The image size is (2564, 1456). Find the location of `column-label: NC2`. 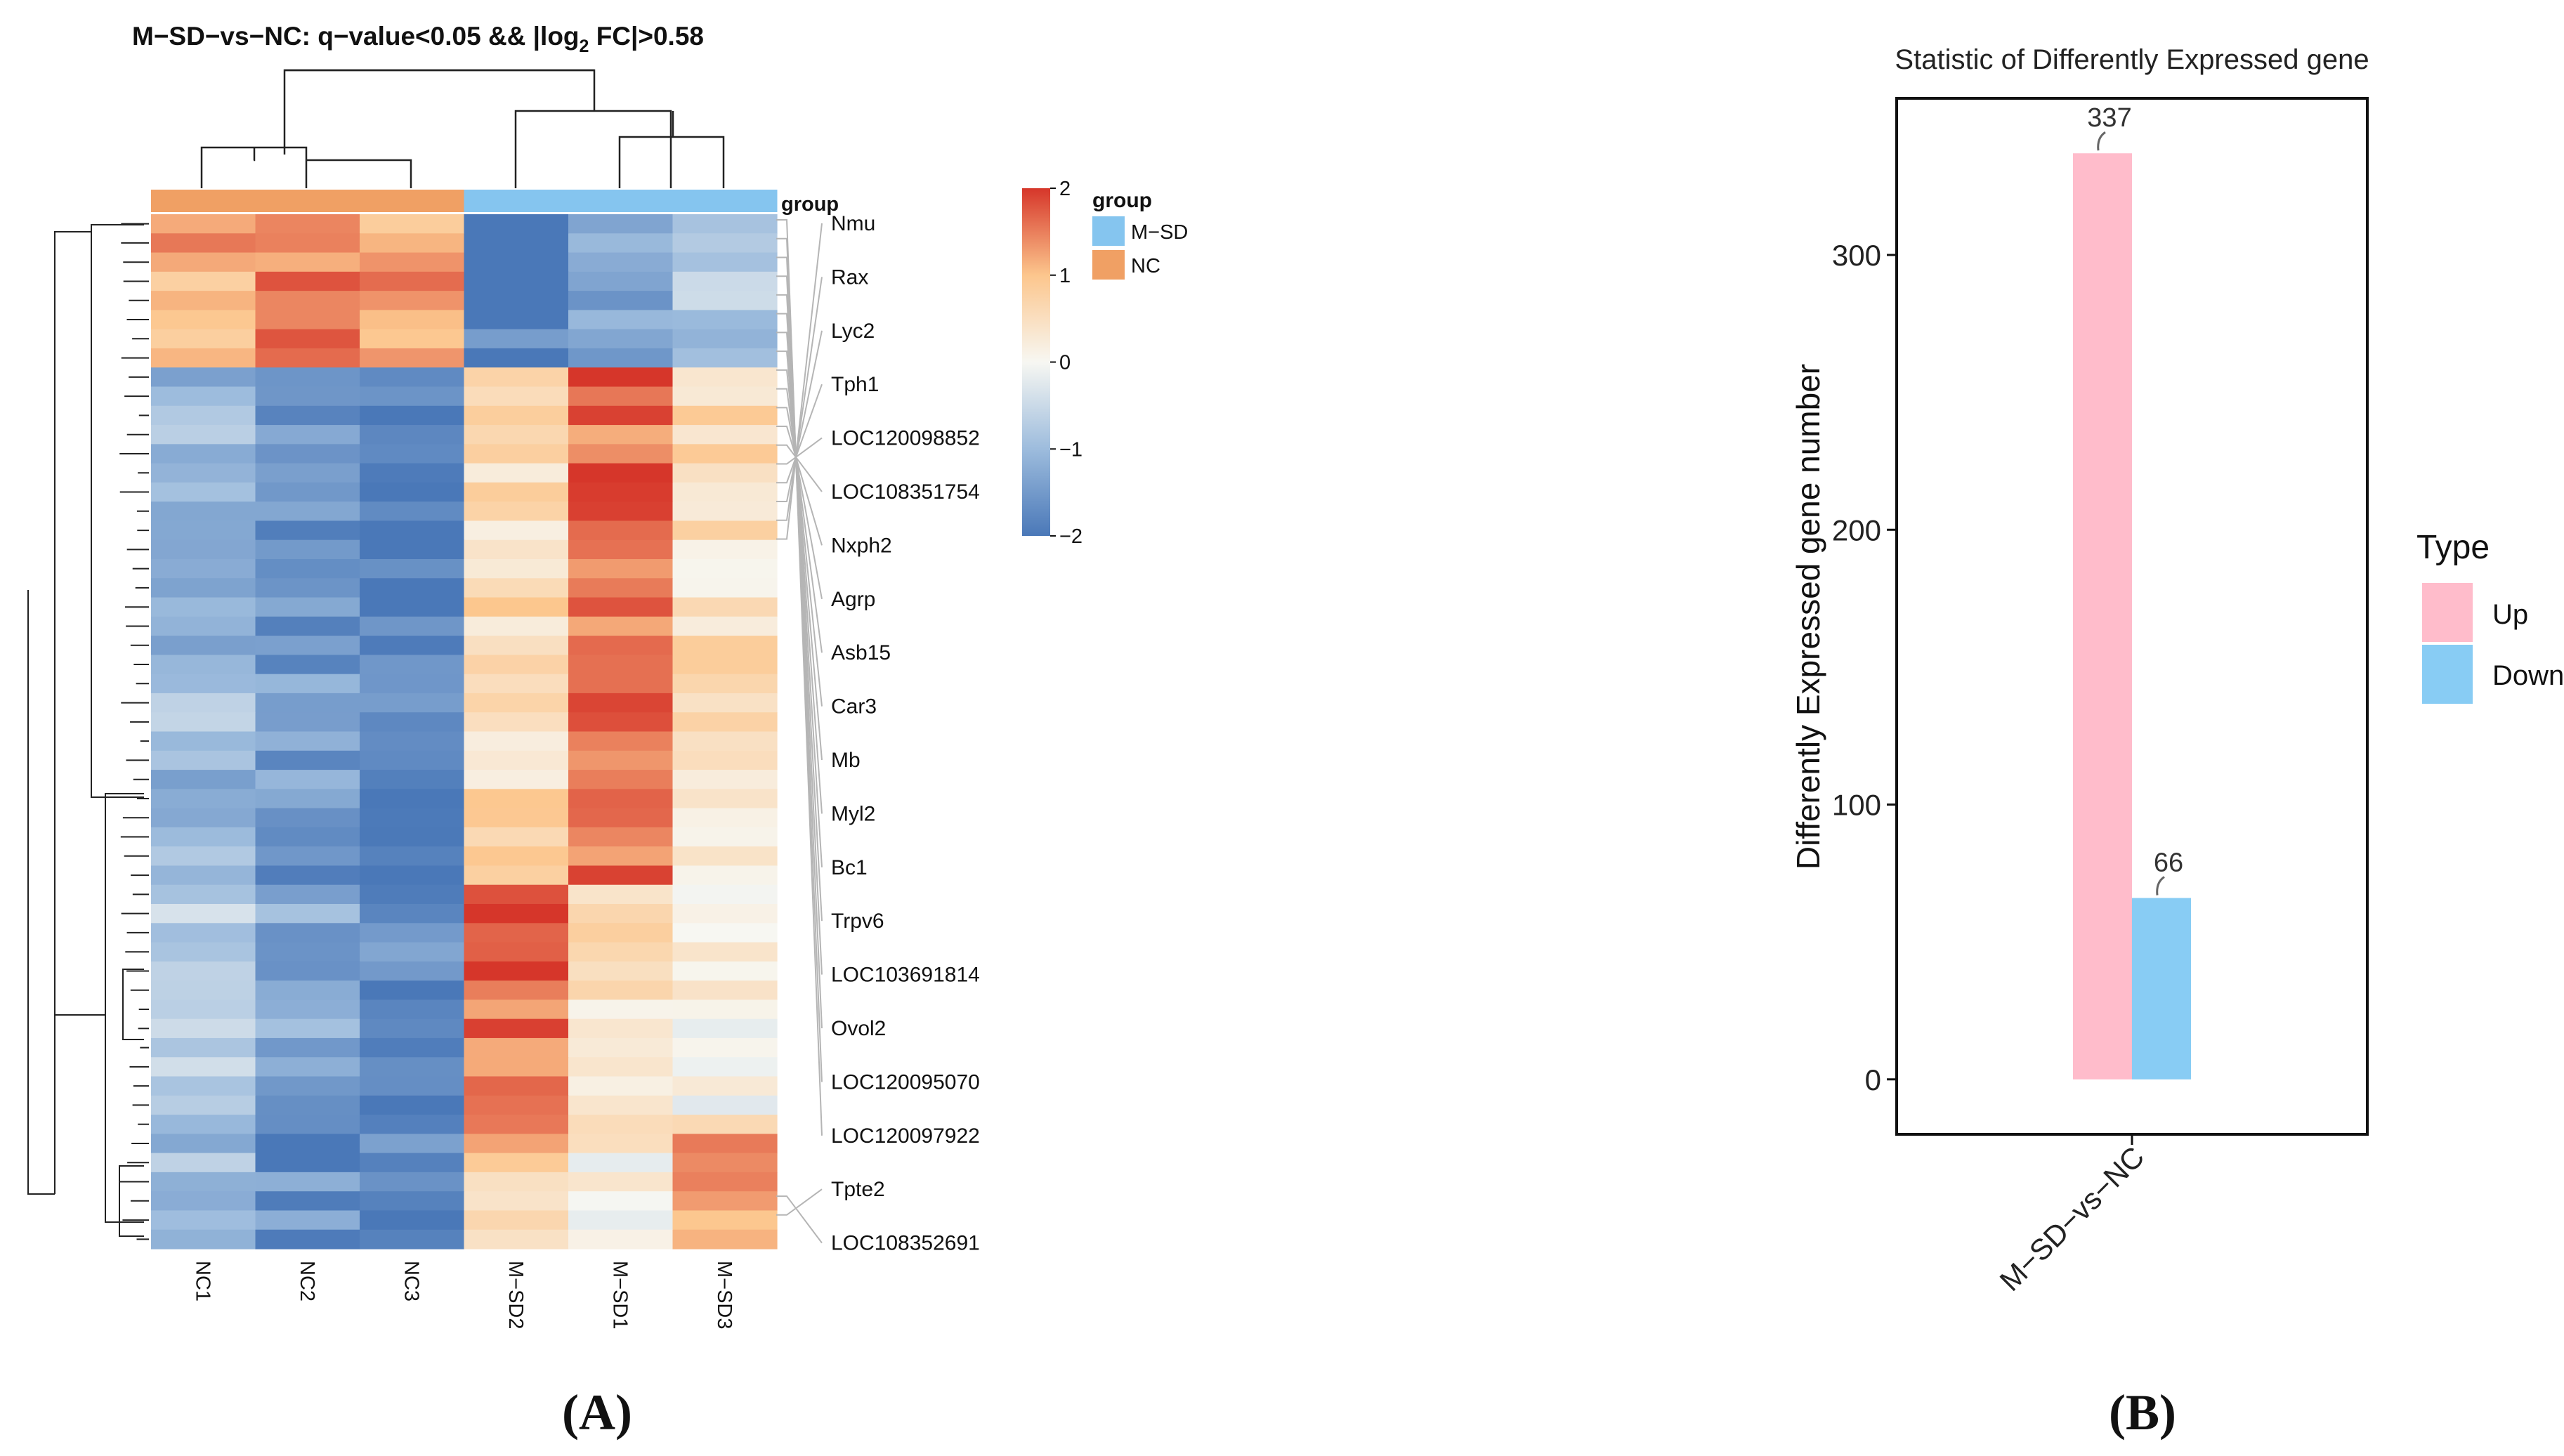

column-label: NC2 is located at coordinates (307, 1281).